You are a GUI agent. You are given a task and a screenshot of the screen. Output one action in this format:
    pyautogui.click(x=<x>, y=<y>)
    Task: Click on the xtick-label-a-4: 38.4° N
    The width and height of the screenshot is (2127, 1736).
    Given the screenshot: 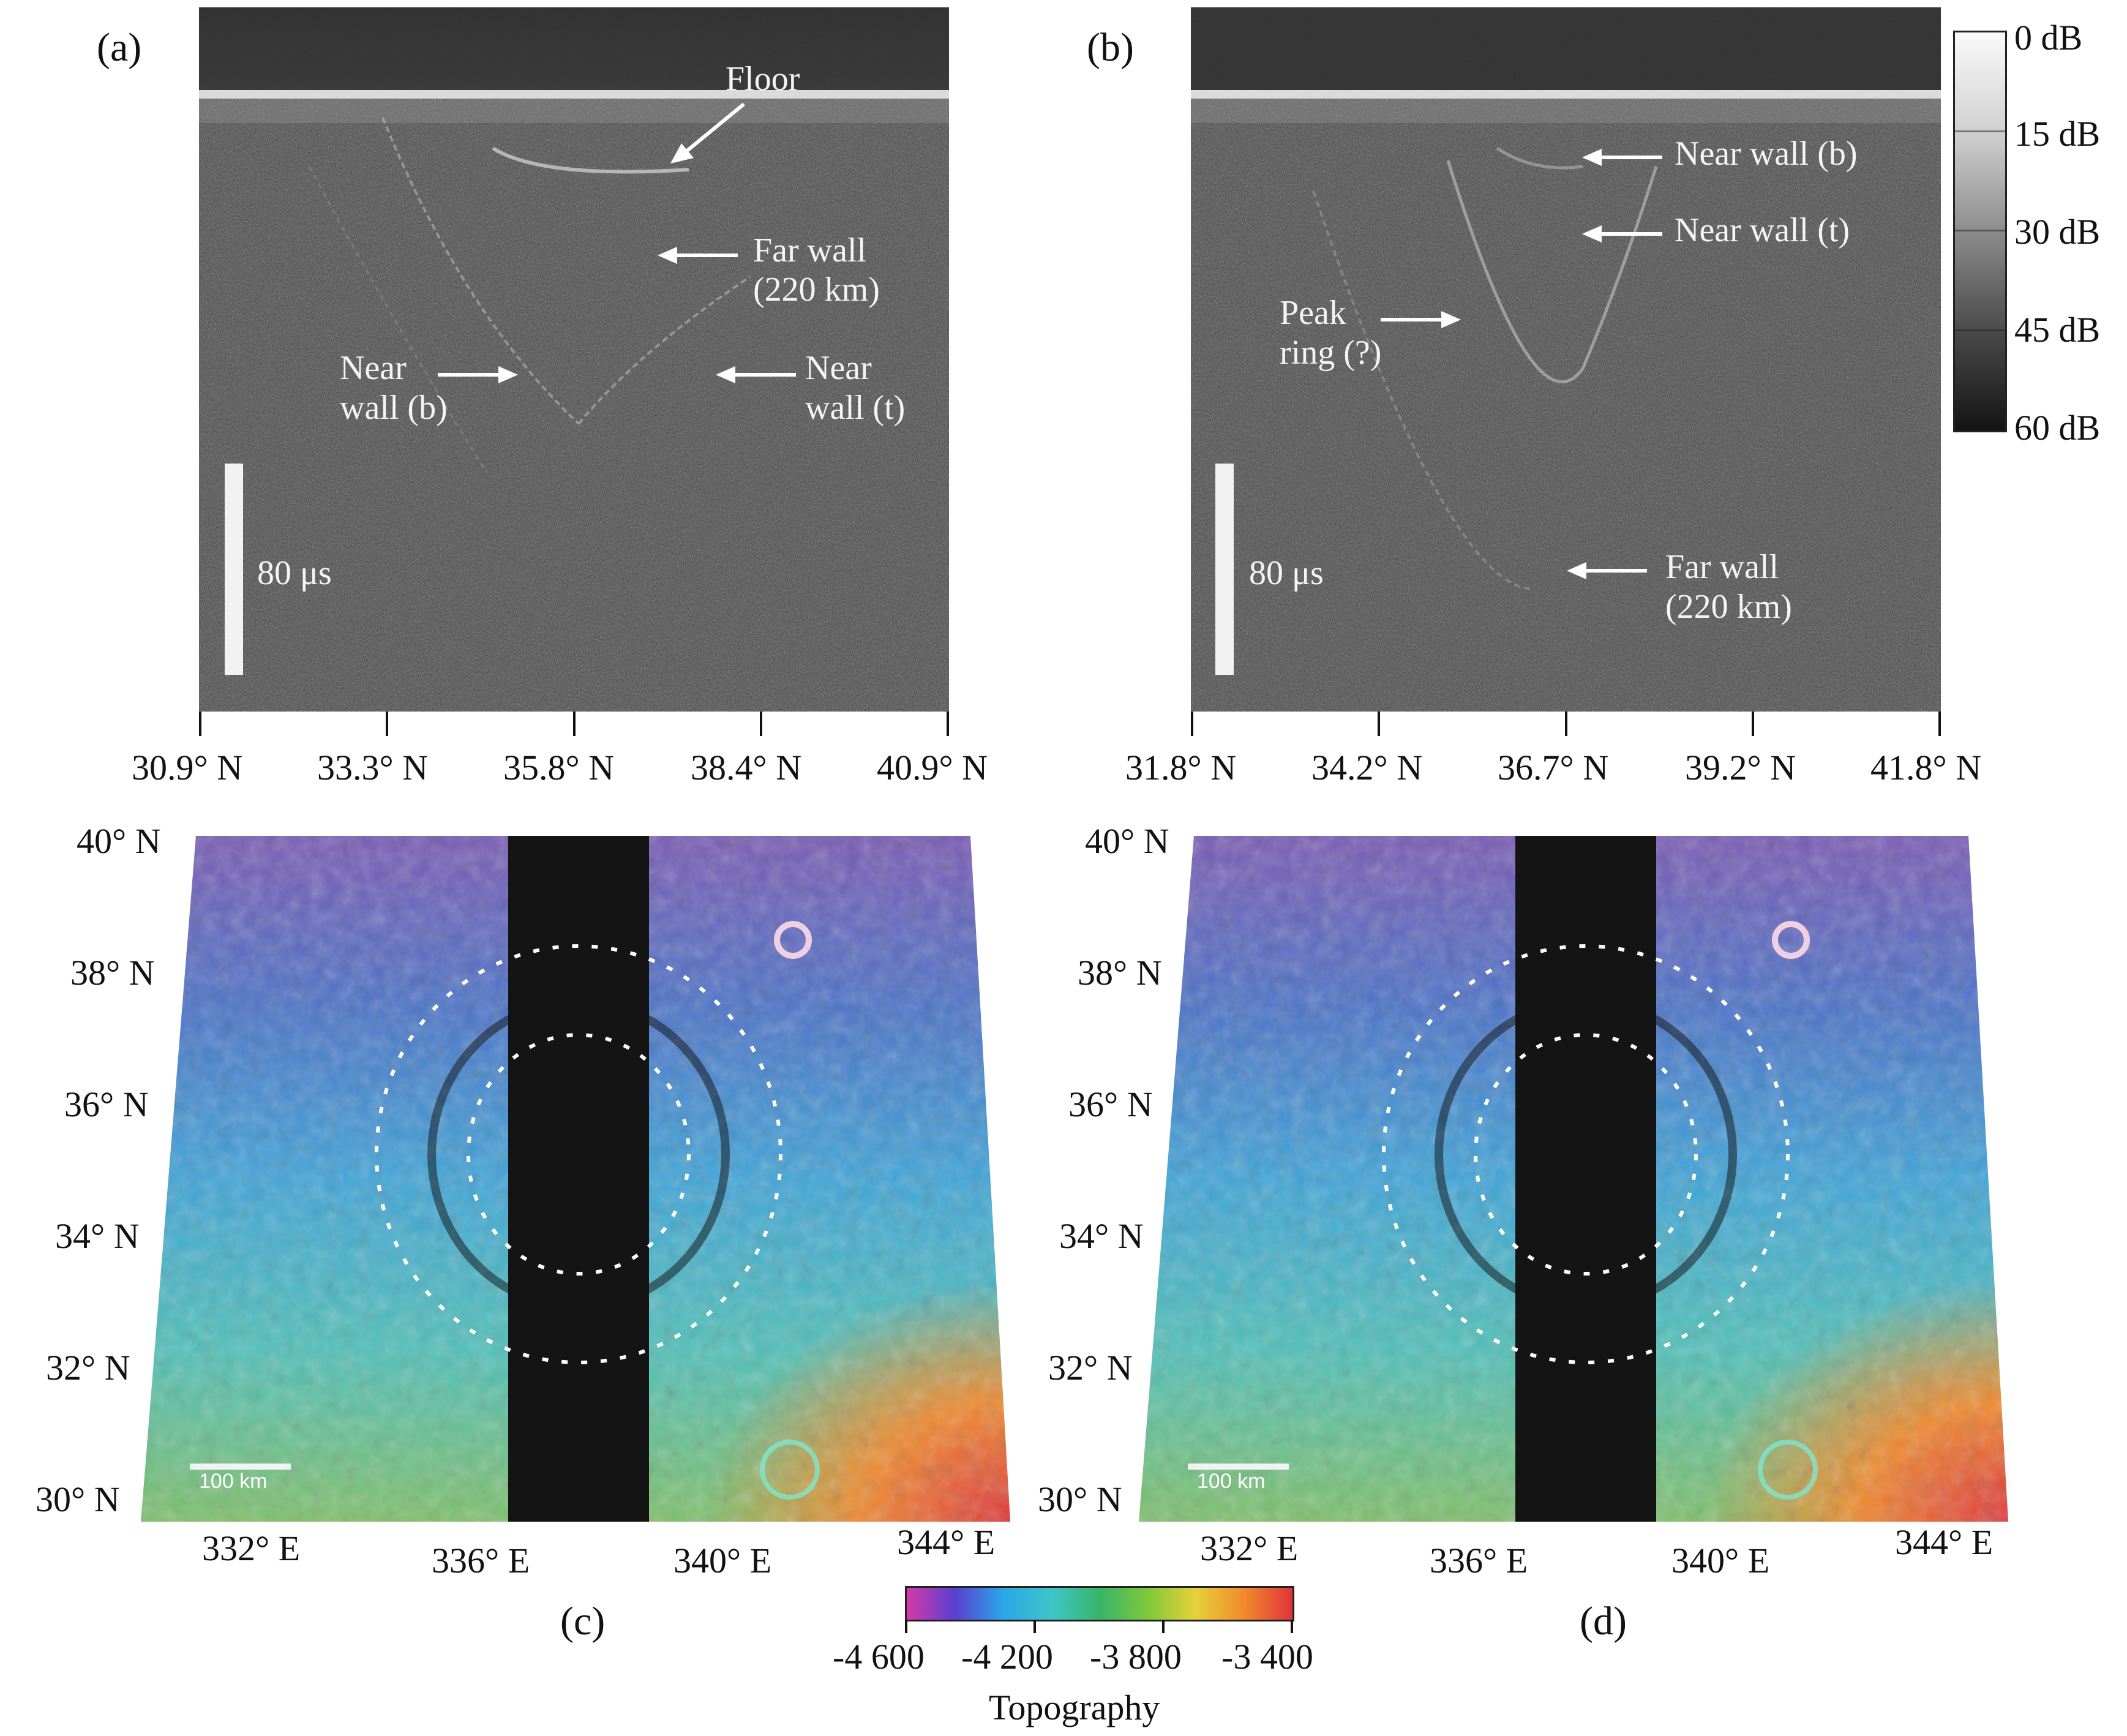 What is the action you would take?
    pyautogui.click(x=746, y=767)
    